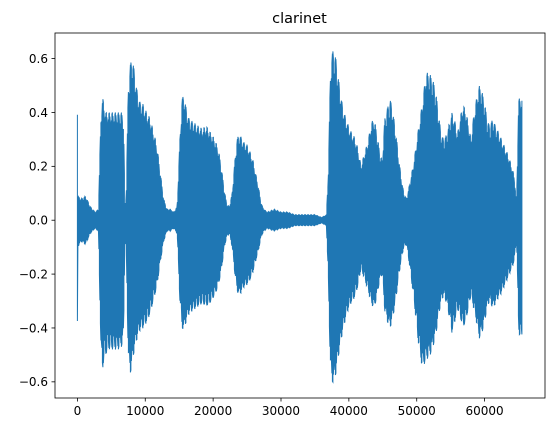 This screenshot has width=559, height=439. I want to click on x-tick-label: 0, so click(78, 411).